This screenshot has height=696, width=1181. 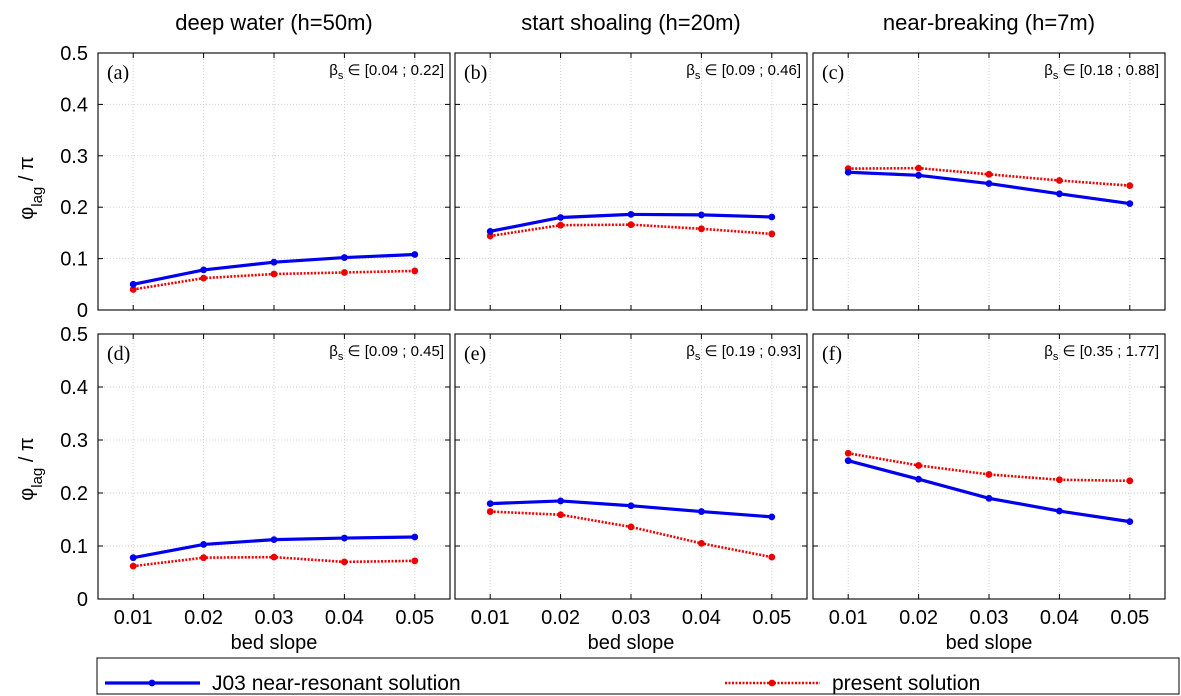 I want to click on column-title-start-shoaling: start shoaling (h=20m), so click(x=631, y=22).